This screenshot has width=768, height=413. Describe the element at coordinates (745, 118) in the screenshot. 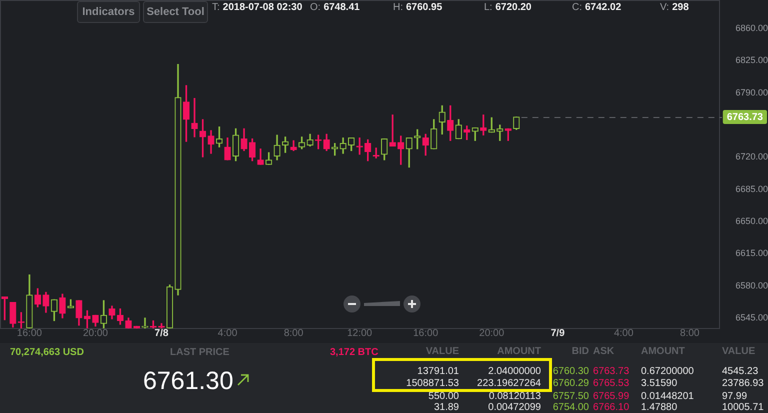

I see `ref-line-label: 6763.73` at that location.